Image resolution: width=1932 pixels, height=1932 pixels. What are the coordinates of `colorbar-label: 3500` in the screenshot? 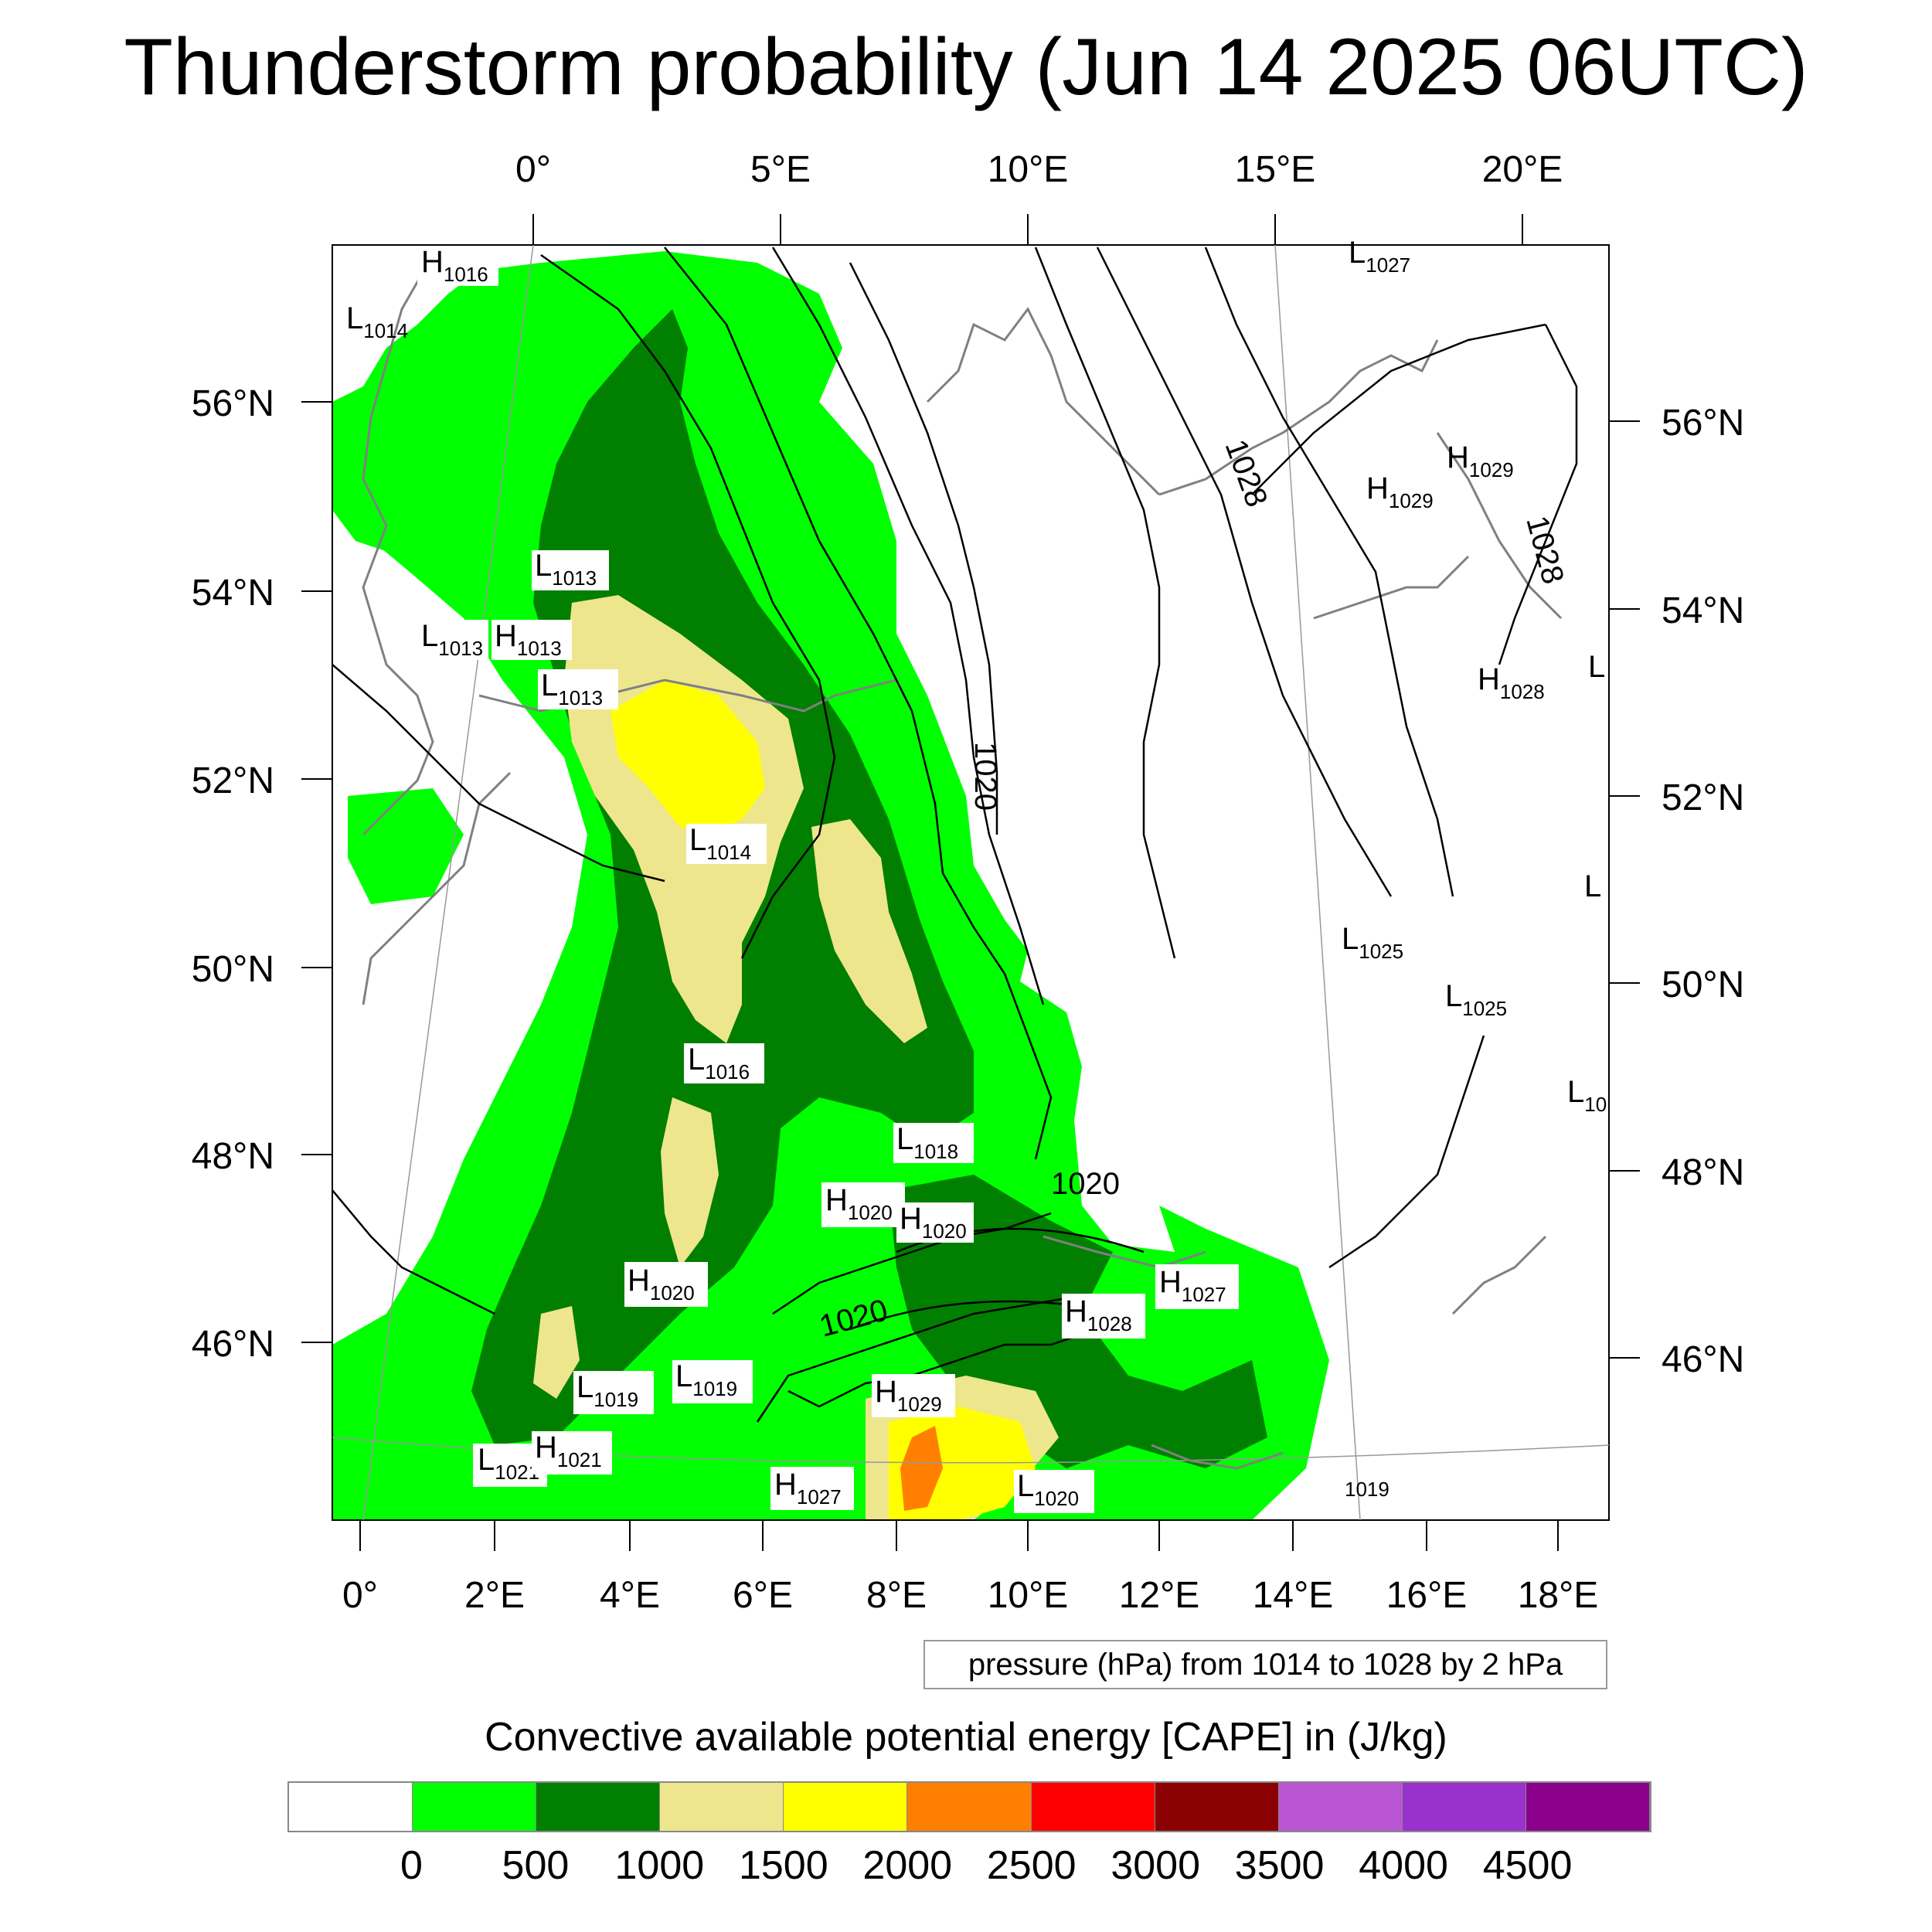 It's located at (1279, 1866).